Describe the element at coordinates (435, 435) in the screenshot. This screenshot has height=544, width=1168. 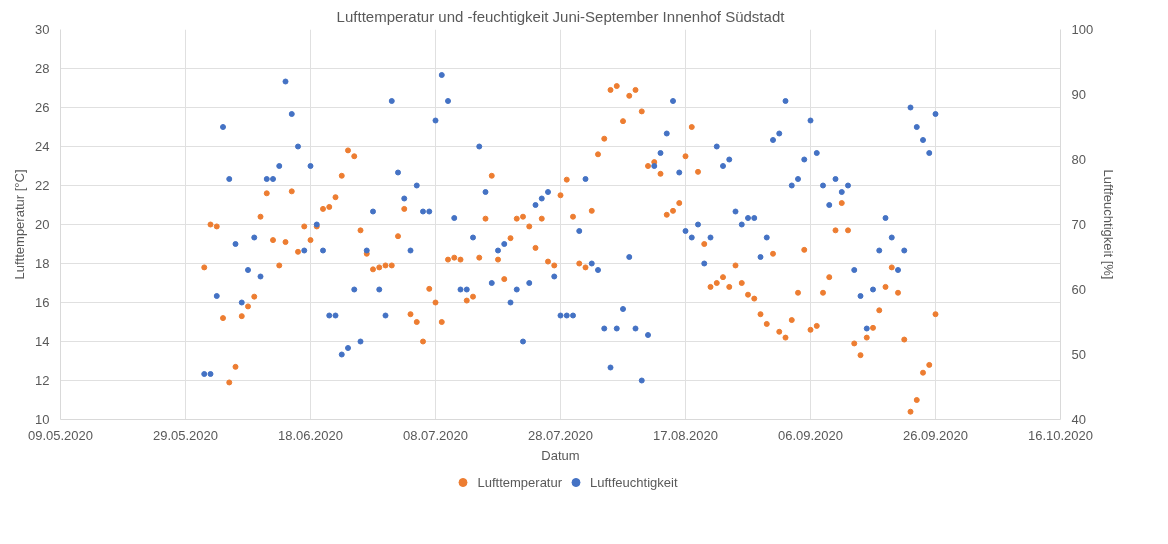
I see `x-tick-label: 08.07.2020` at that location.